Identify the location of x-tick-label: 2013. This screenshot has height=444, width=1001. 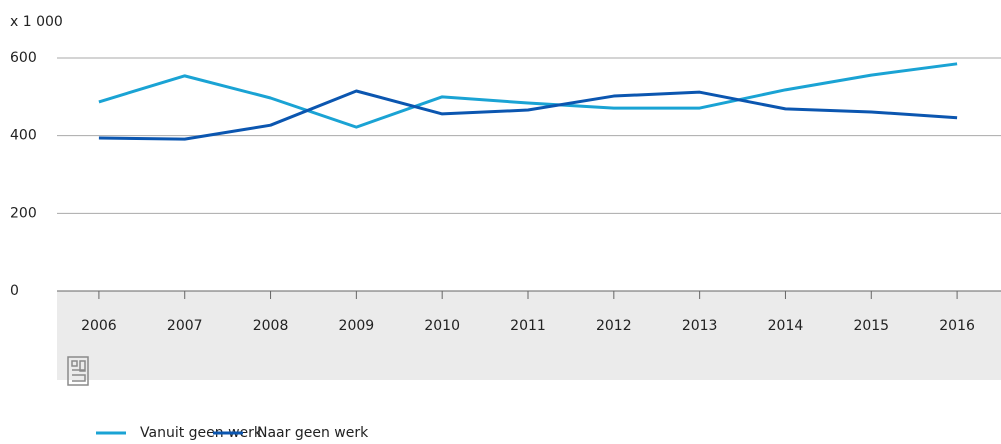
(700, 326).